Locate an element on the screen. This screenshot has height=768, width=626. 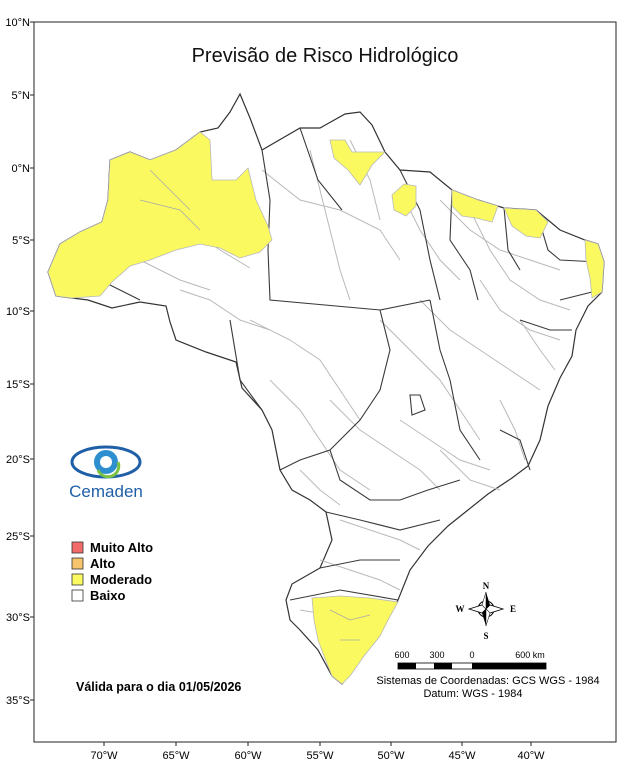
compass-s: S is located at coordinates (485, 636).